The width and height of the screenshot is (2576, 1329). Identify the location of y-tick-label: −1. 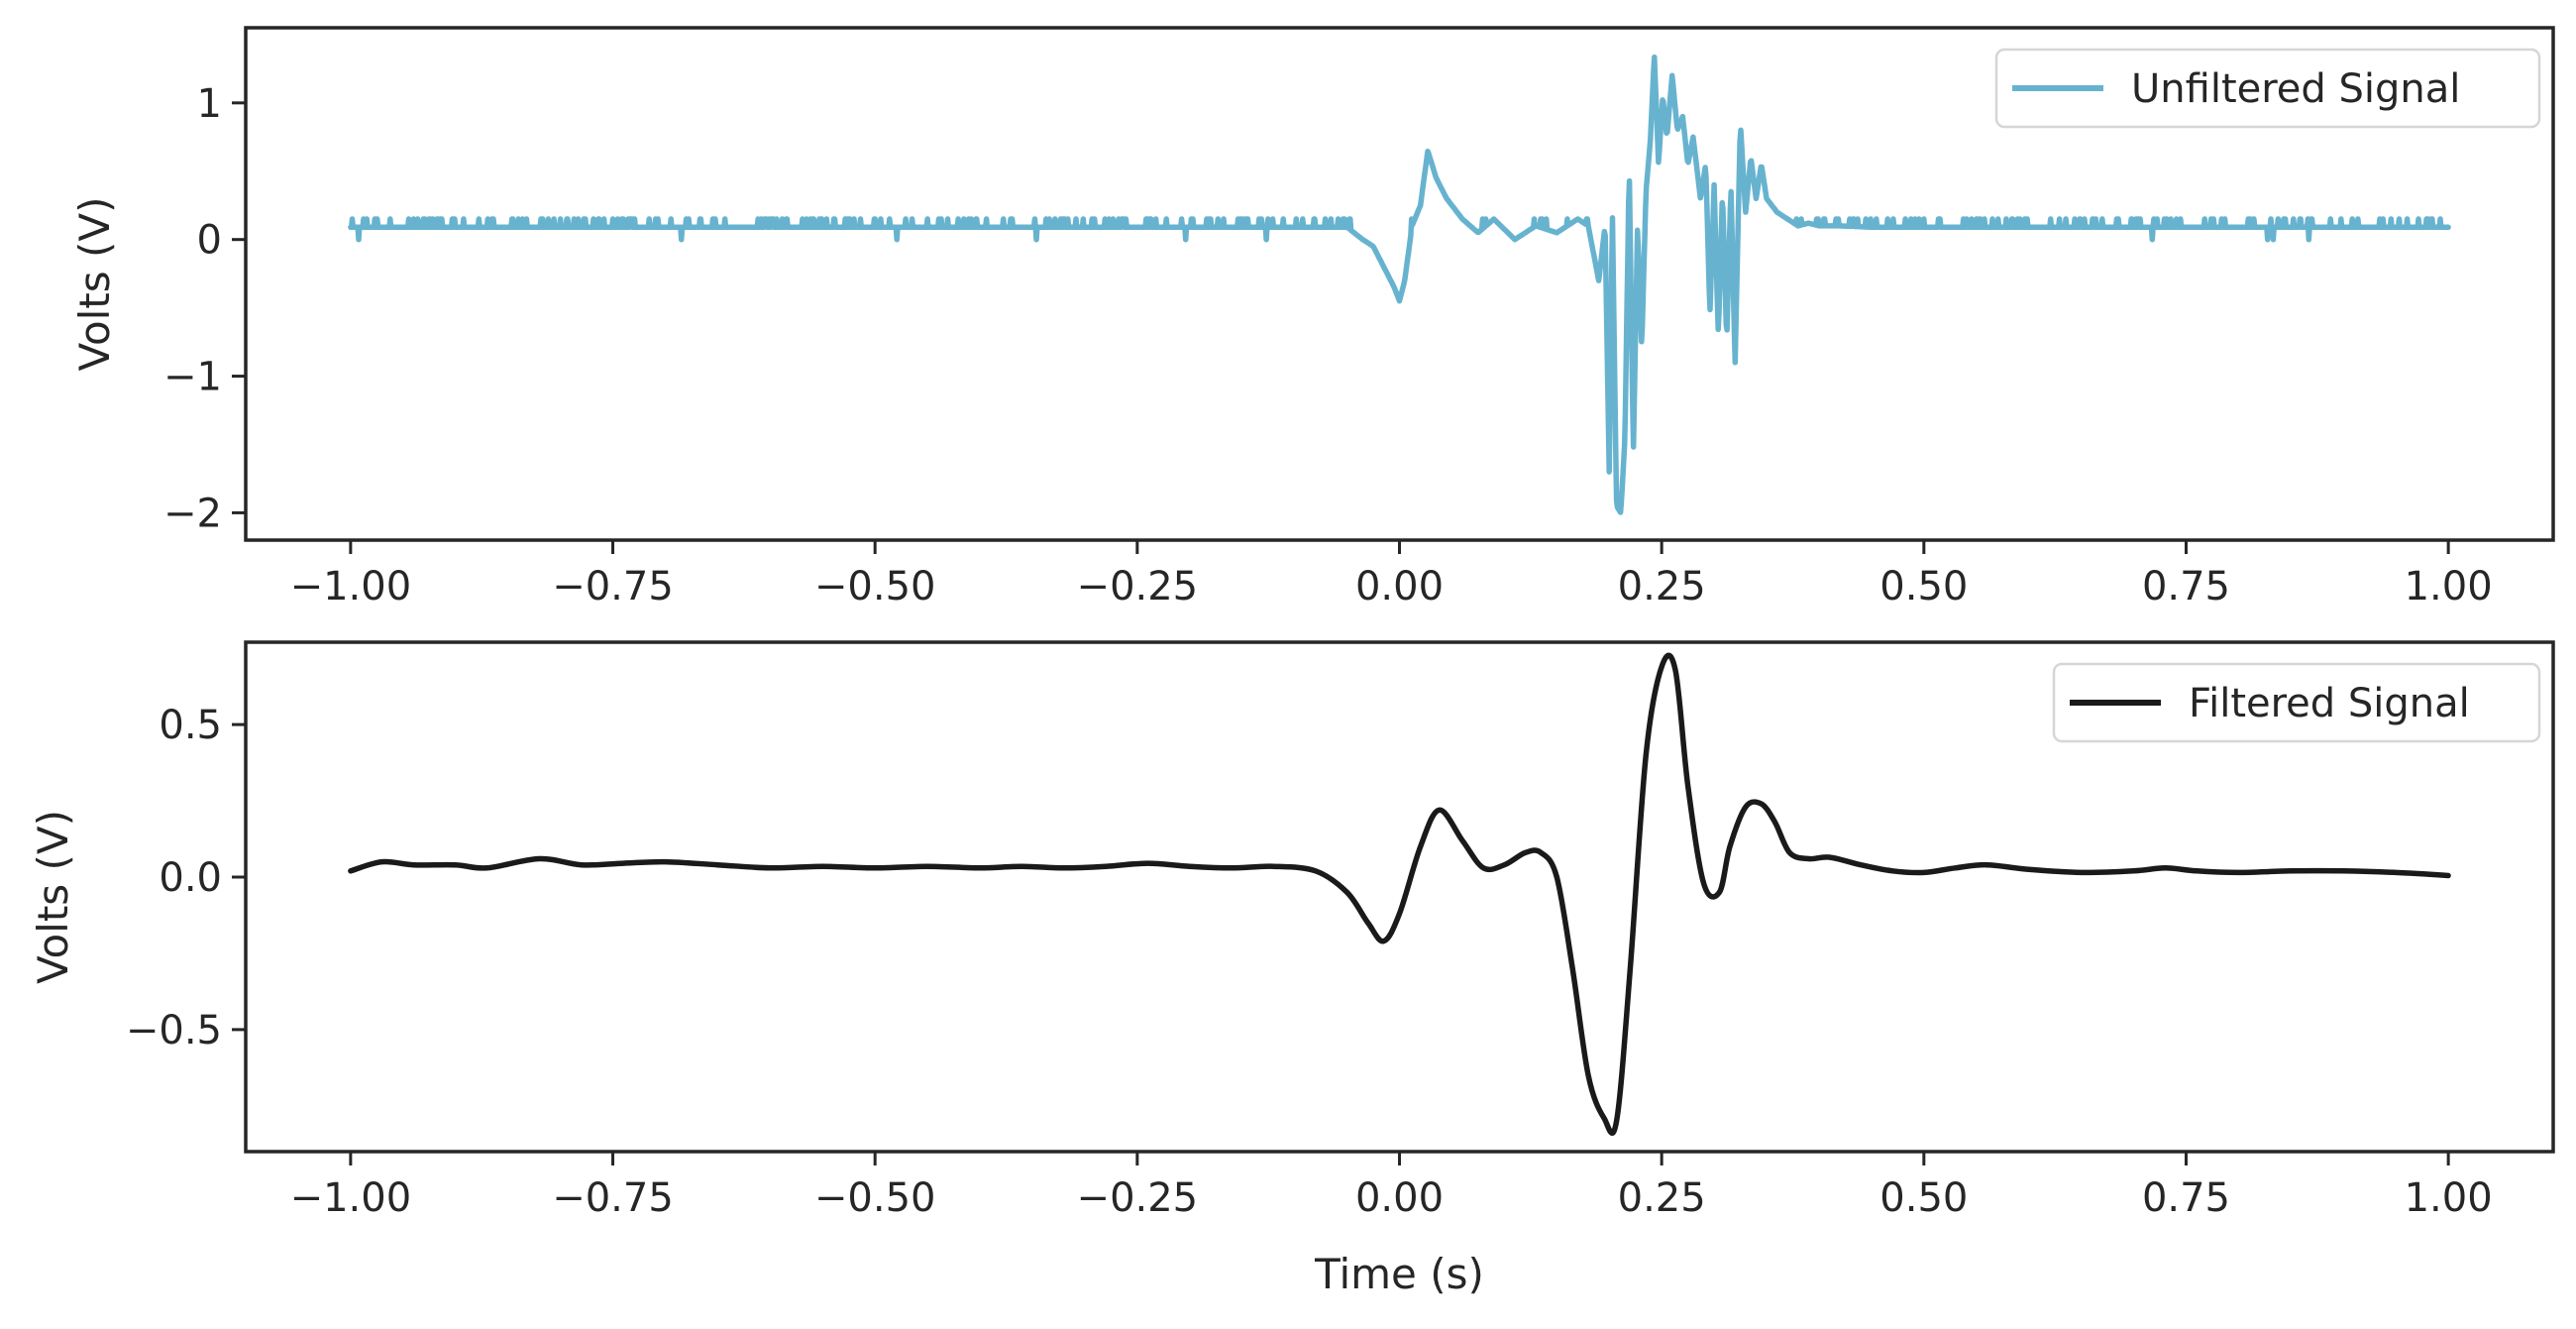
(193, 377).